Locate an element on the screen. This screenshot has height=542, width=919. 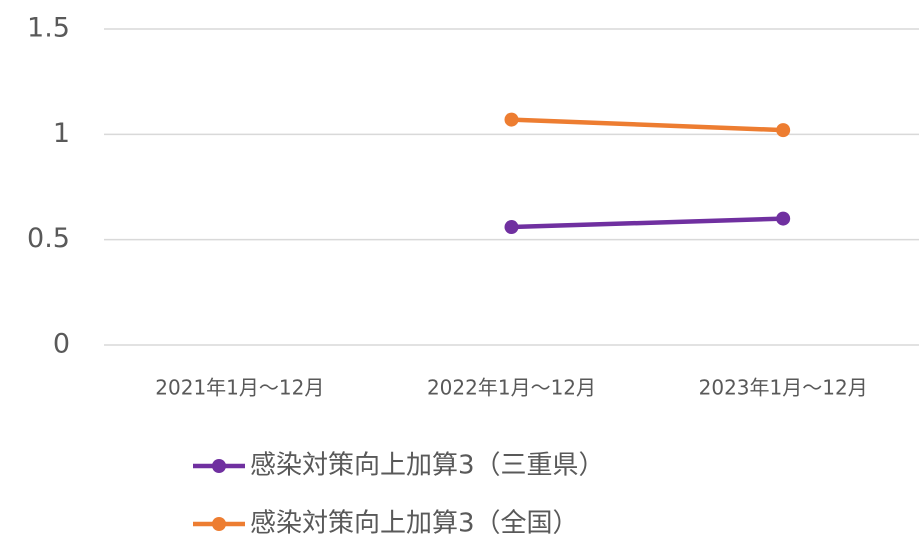
y-tick-label: 1 is located at coordinates (61, 133).